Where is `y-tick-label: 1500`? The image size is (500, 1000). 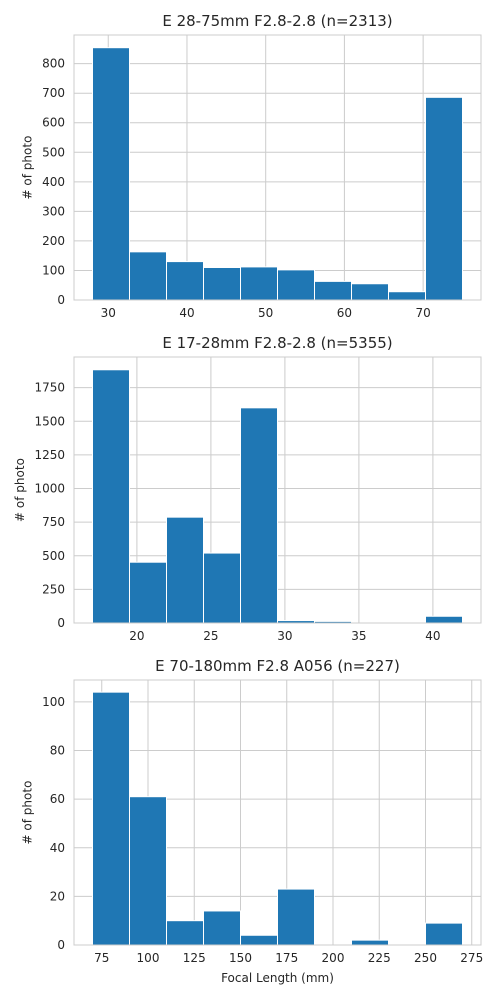
y-tick-label: 1500 is located at coordinates (49, 421).